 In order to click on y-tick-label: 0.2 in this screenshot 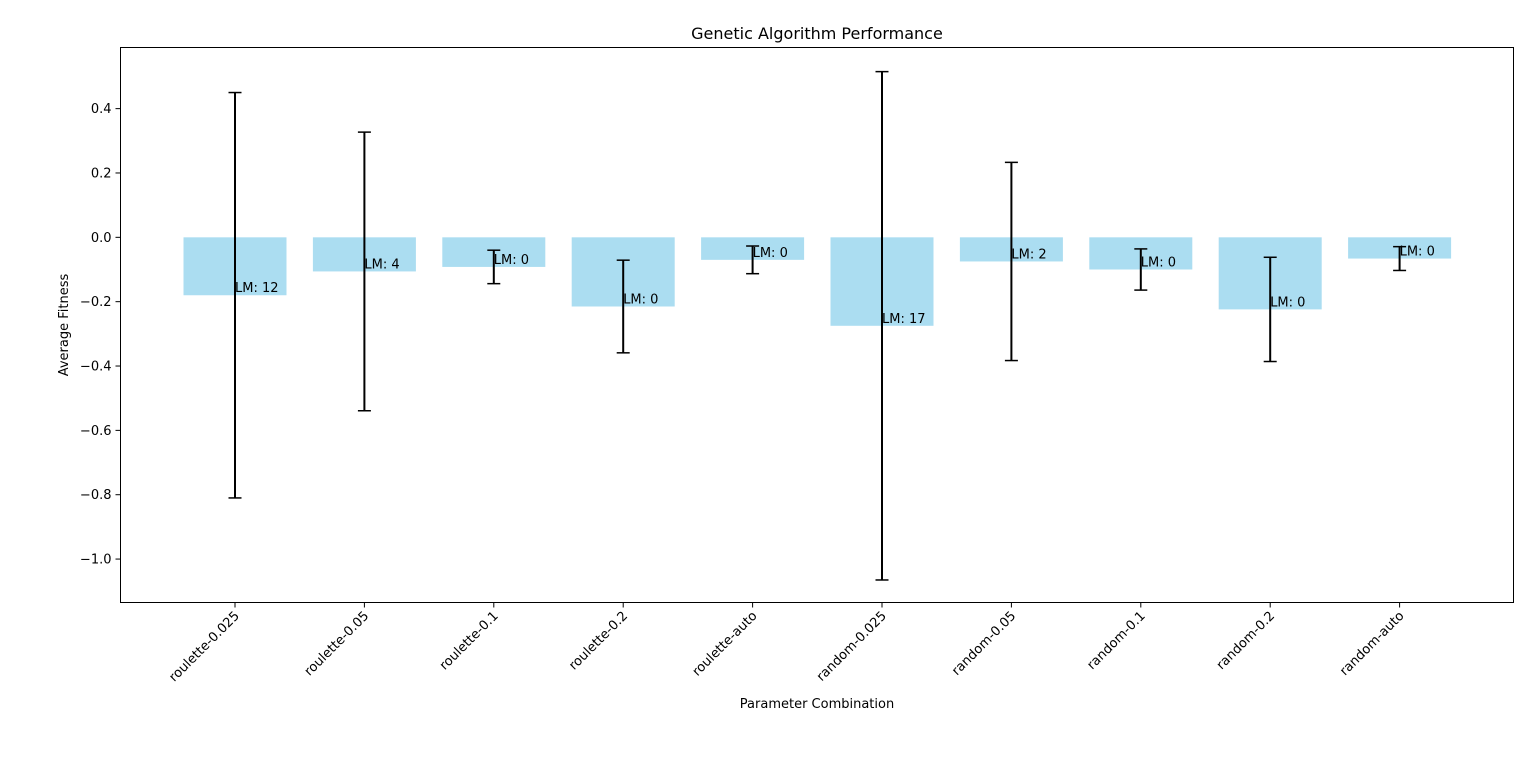, I will do `click(101, 173)`.